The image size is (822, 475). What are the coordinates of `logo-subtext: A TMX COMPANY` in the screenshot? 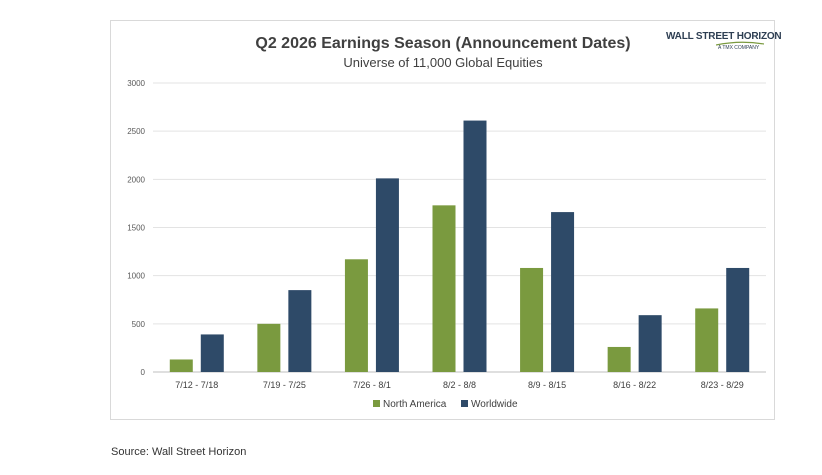 It's located at (739, 48).